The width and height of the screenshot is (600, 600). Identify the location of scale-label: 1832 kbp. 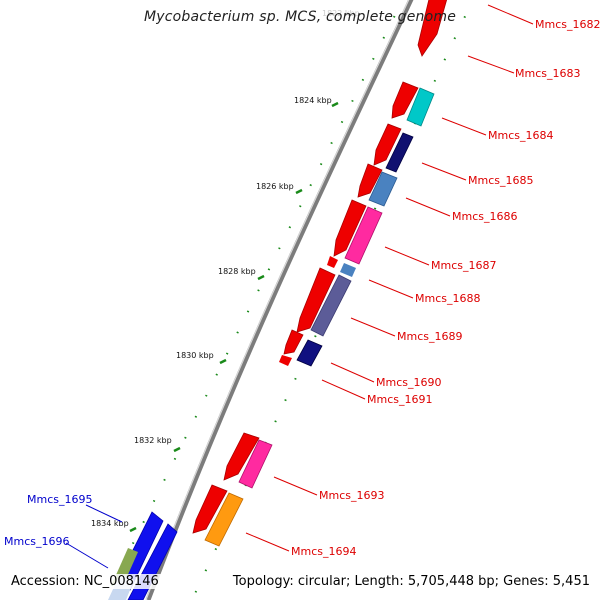
(153, 440).